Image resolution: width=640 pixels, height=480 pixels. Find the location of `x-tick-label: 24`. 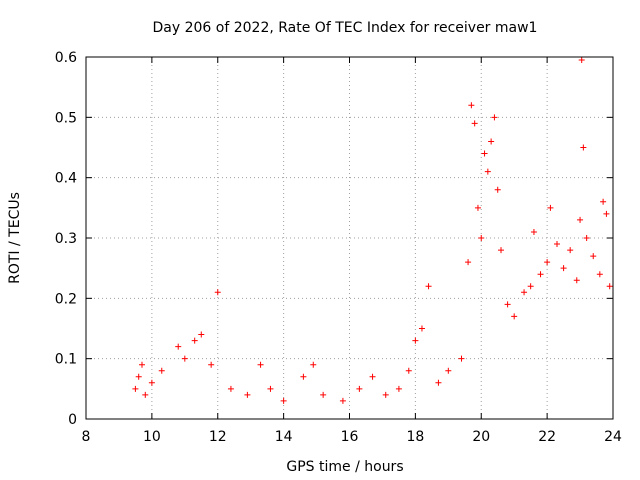

x-tick-label: 24 is located at coordinates (613, 437).